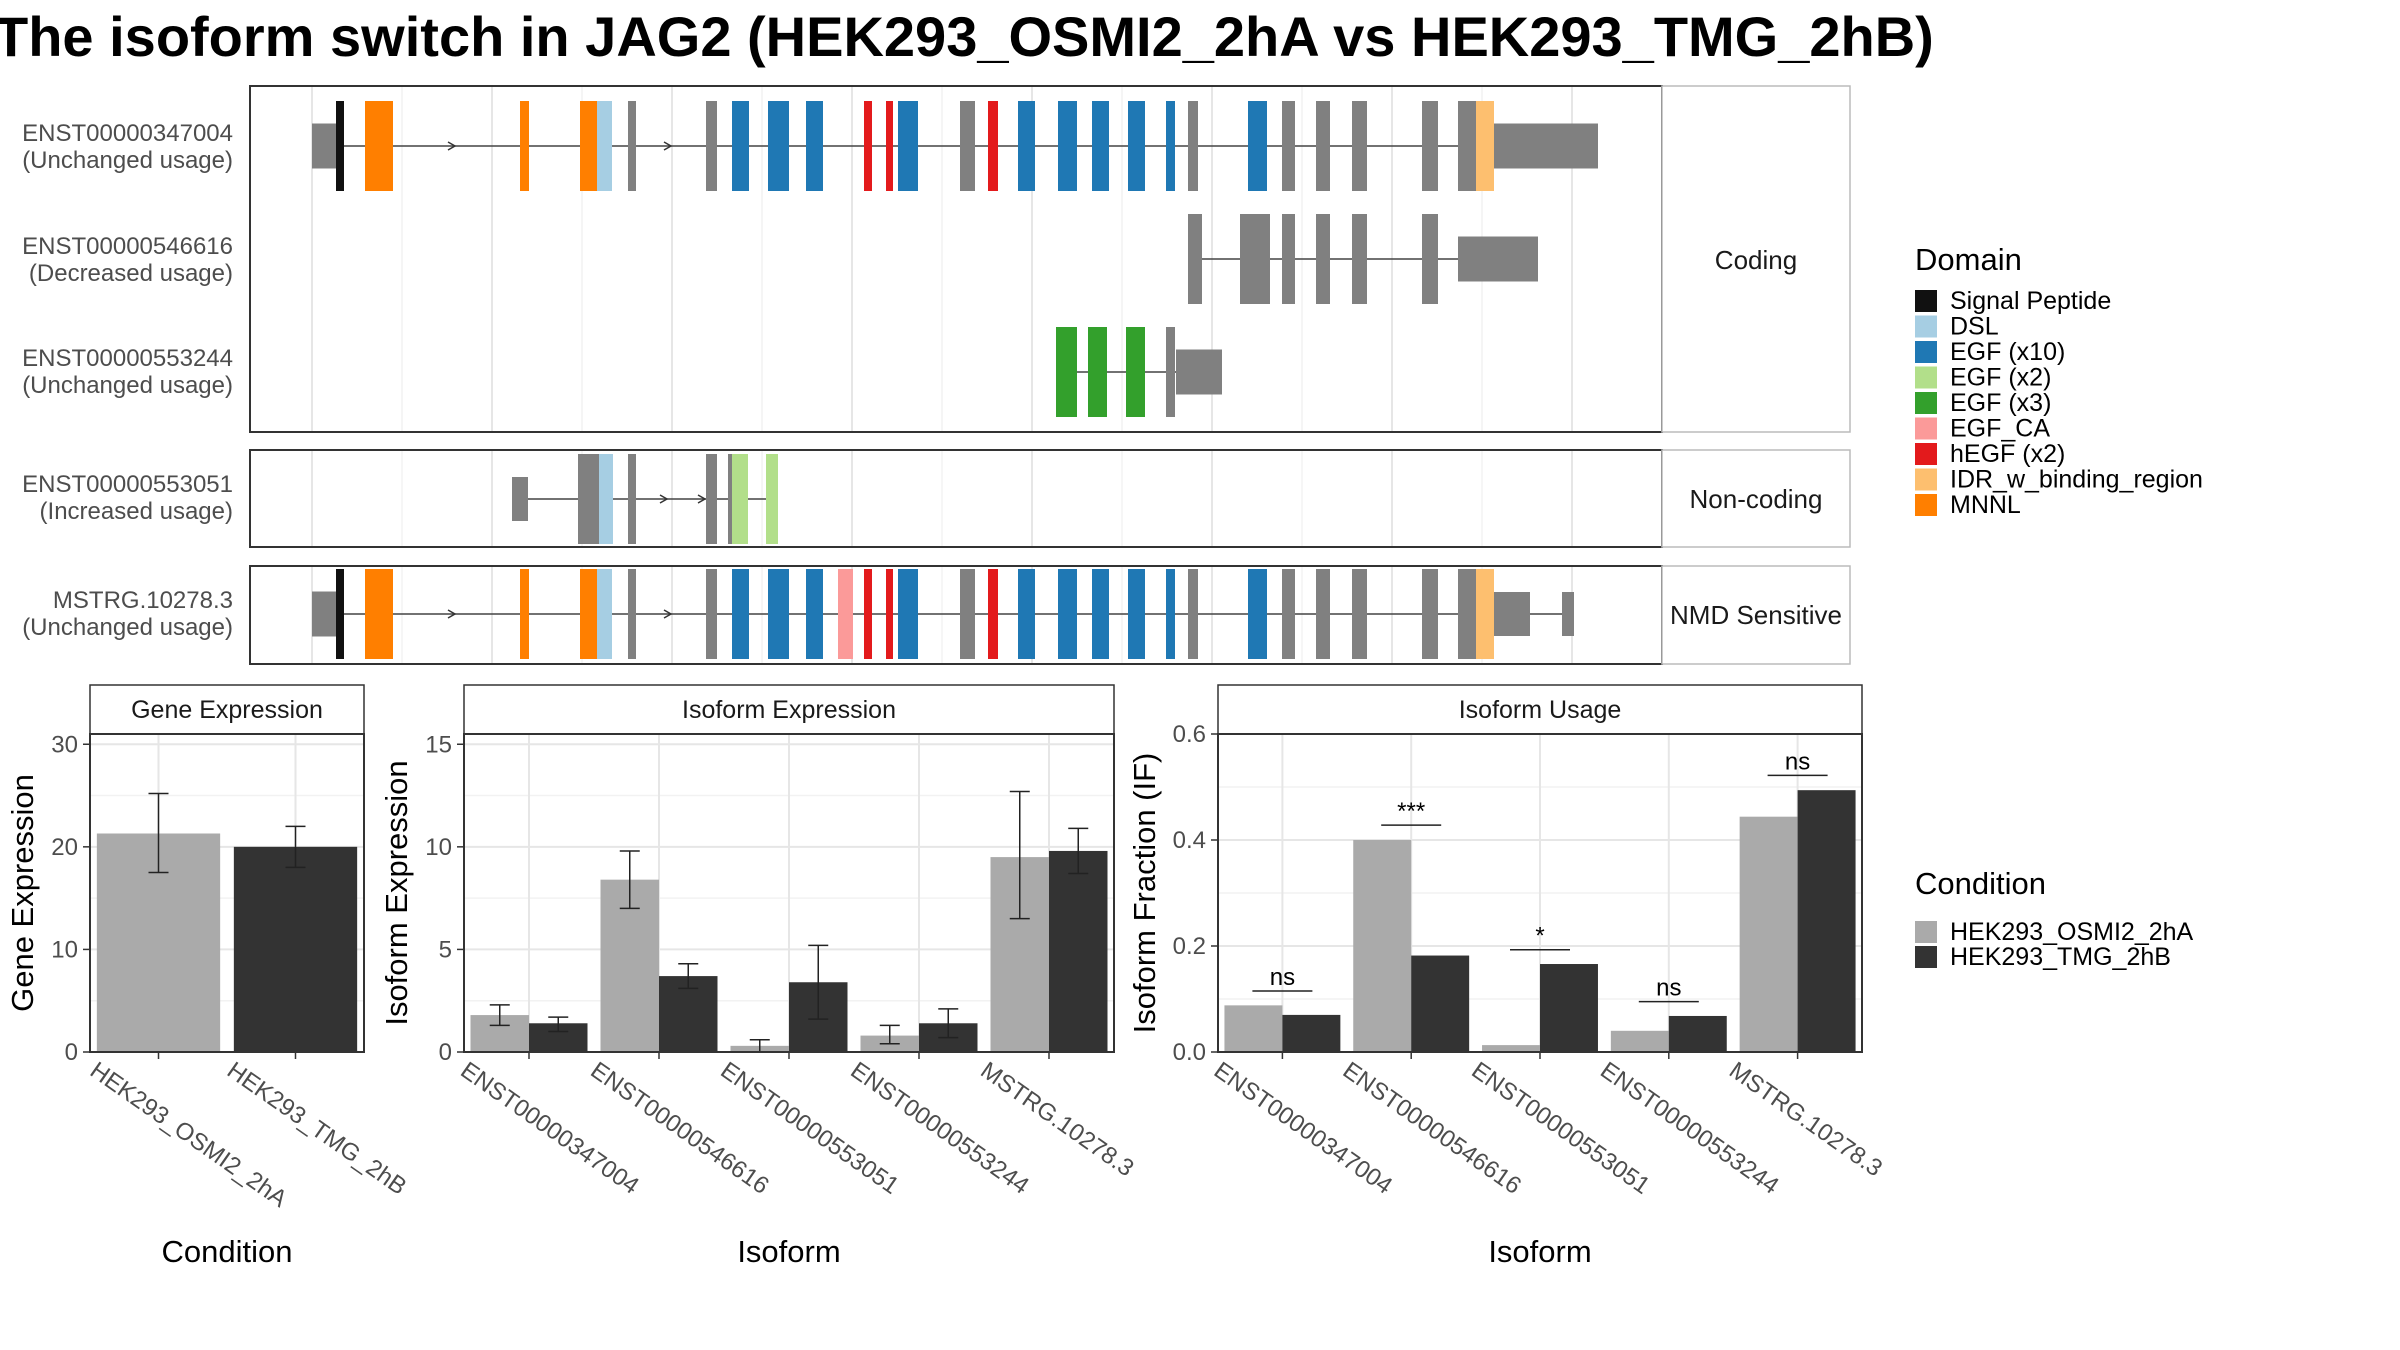 Image resolution: width=2400 pixels, height=1350 pixels. I want to click on significance-label: ***, so click(1411, 811).